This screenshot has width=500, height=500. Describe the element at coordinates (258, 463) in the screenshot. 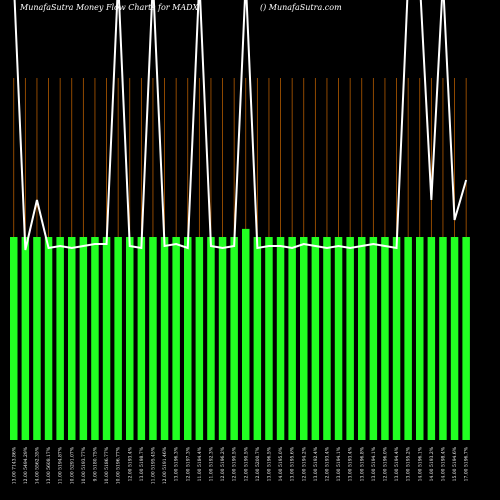

I see `x-tick-label: 12.00 5200.7%` at that location.